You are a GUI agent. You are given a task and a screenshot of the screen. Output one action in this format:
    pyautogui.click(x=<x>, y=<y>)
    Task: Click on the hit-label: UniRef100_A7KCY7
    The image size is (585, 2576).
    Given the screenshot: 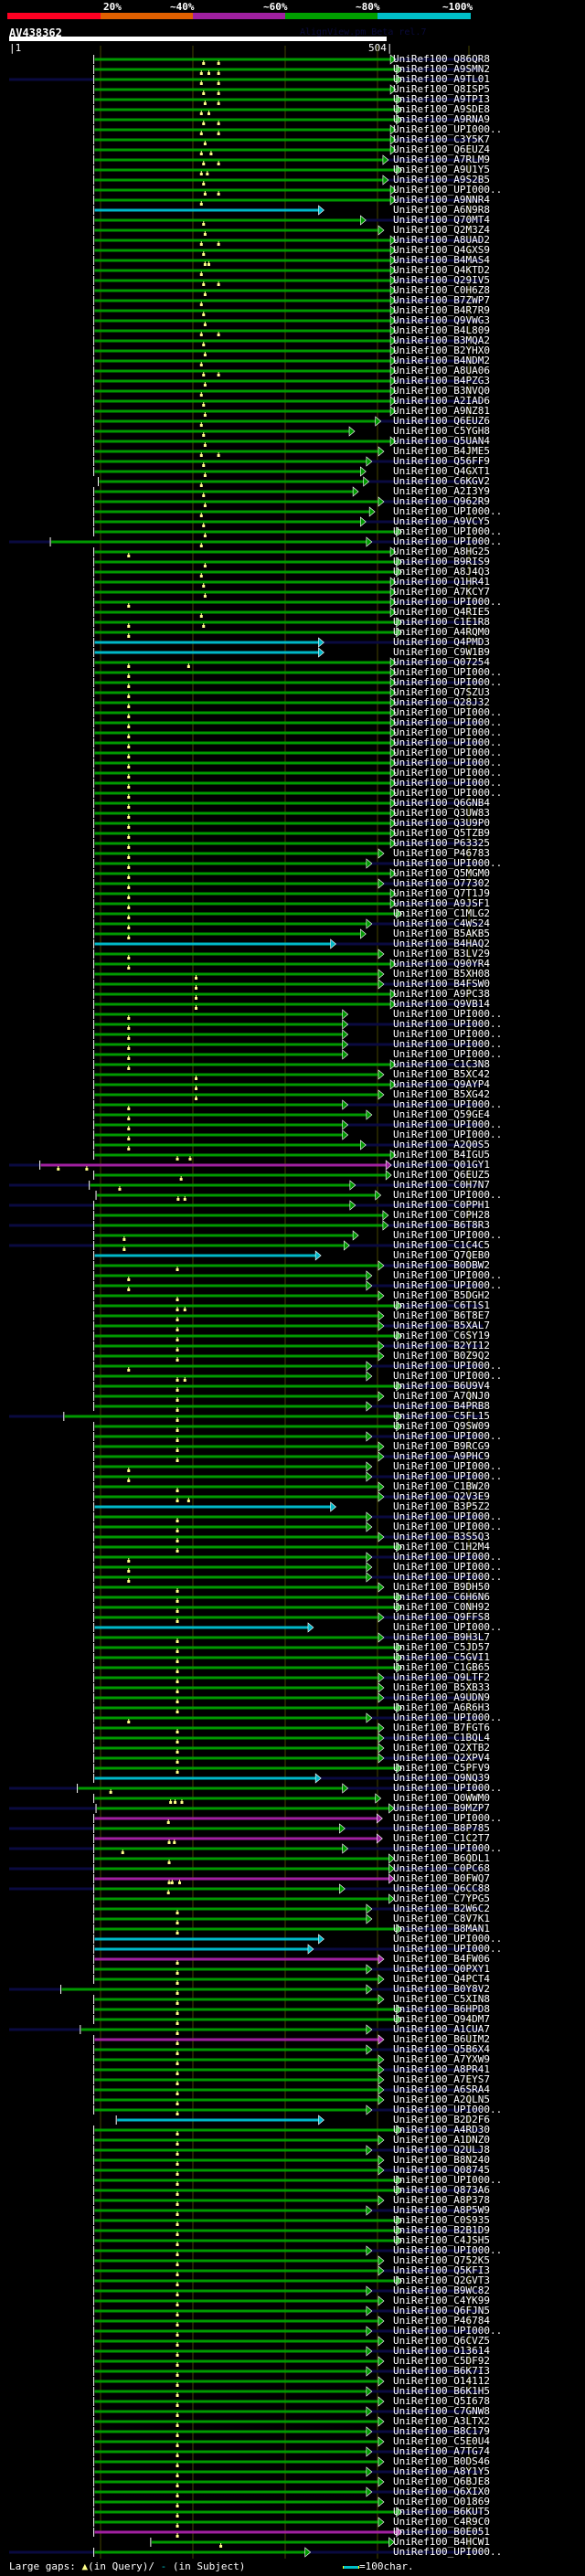 What is the action you would take?
    pyautogui.click(x=442, y=592)
    